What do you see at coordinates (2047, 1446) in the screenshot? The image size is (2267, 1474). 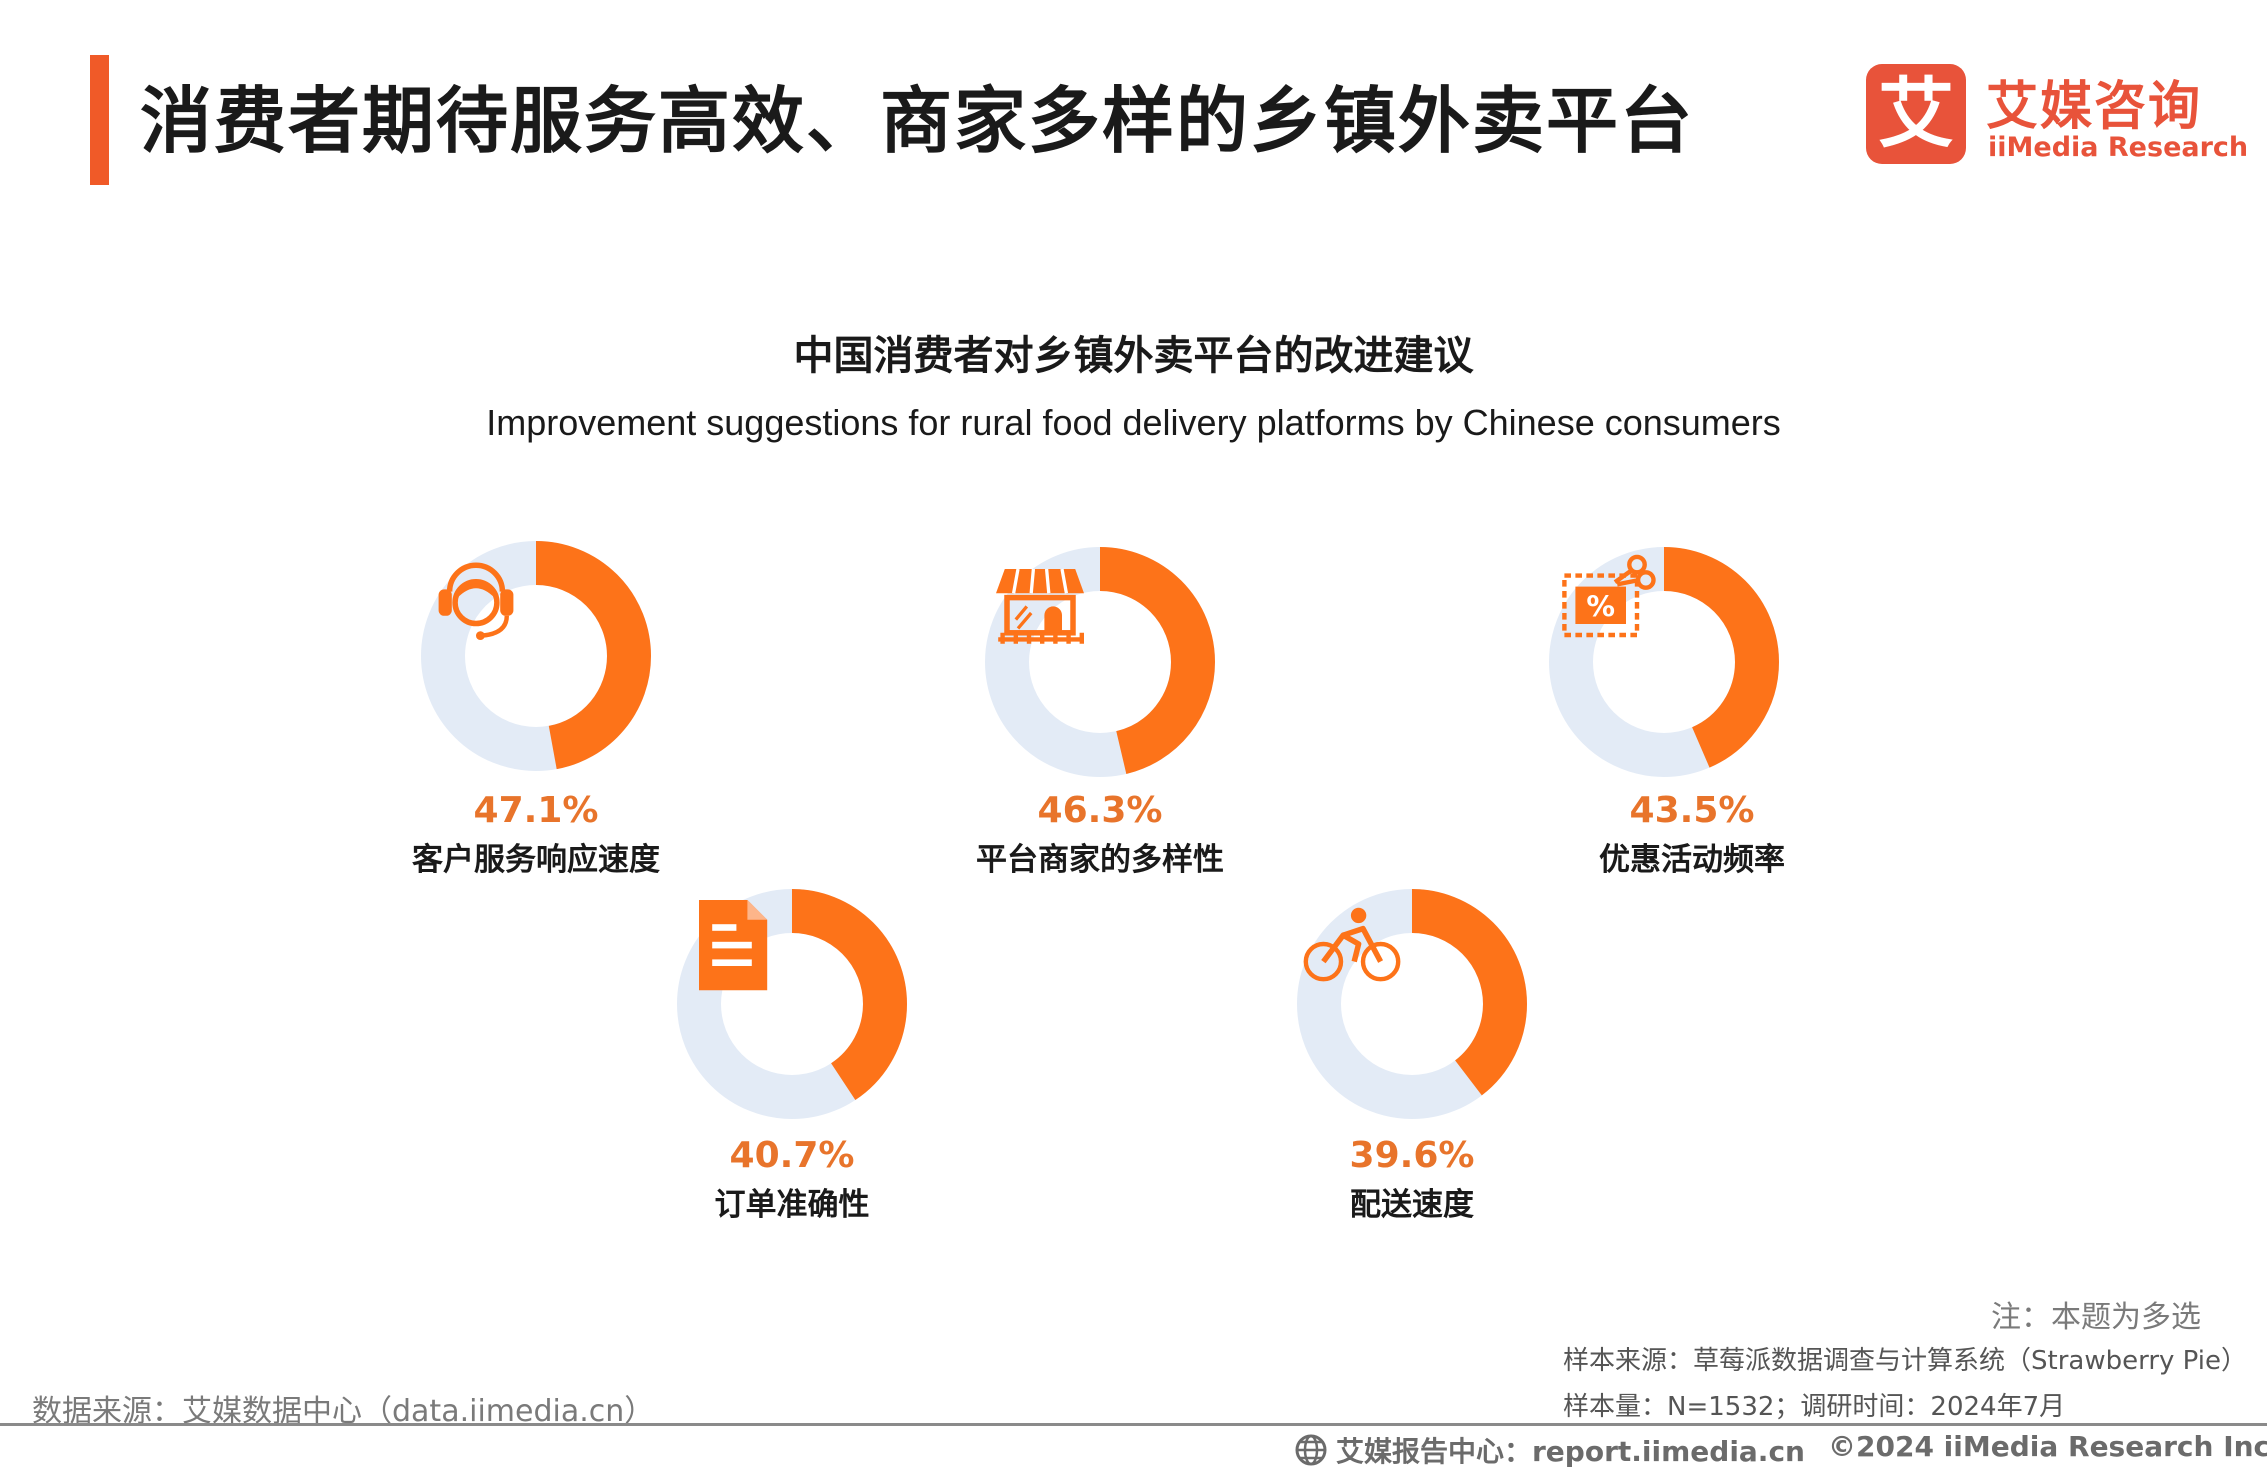 I see `copyright: ©2024 iiMedia Research Inc` at bounding box center [2047, 1446].